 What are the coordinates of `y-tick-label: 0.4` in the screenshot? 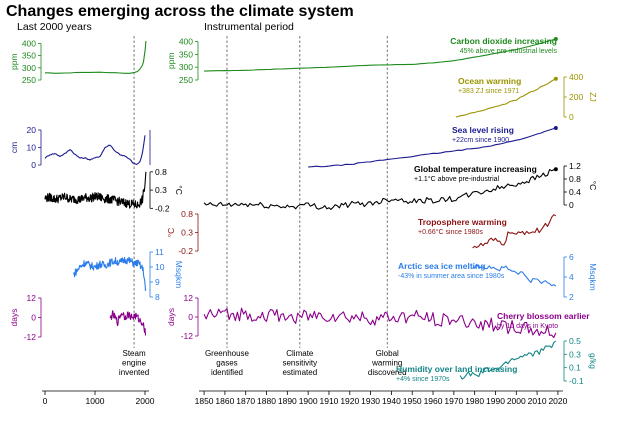 It's located at (575, 192).